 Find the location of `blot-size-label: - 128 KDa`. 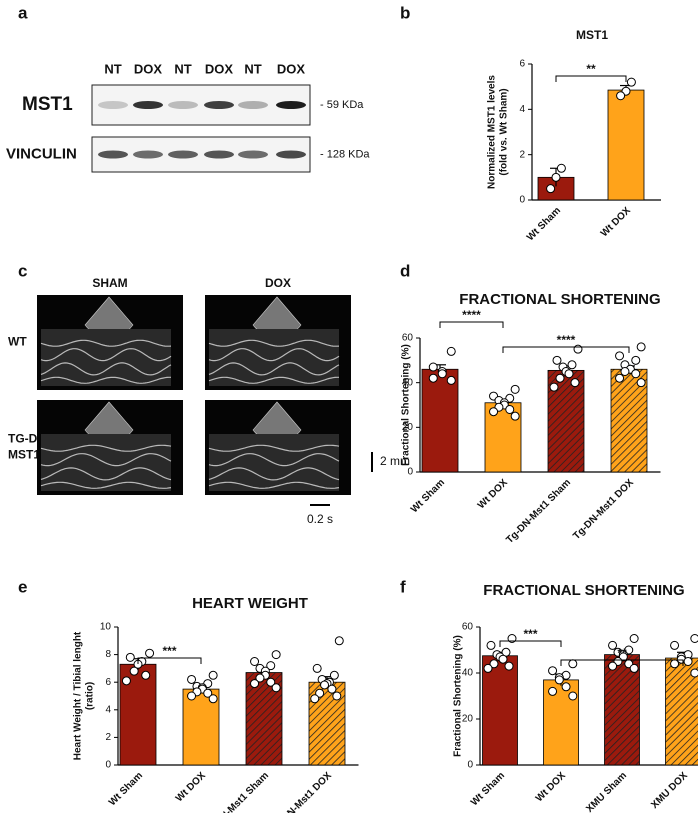

blot-size-label: - 128 KDa is located at coordinates (345, 154).